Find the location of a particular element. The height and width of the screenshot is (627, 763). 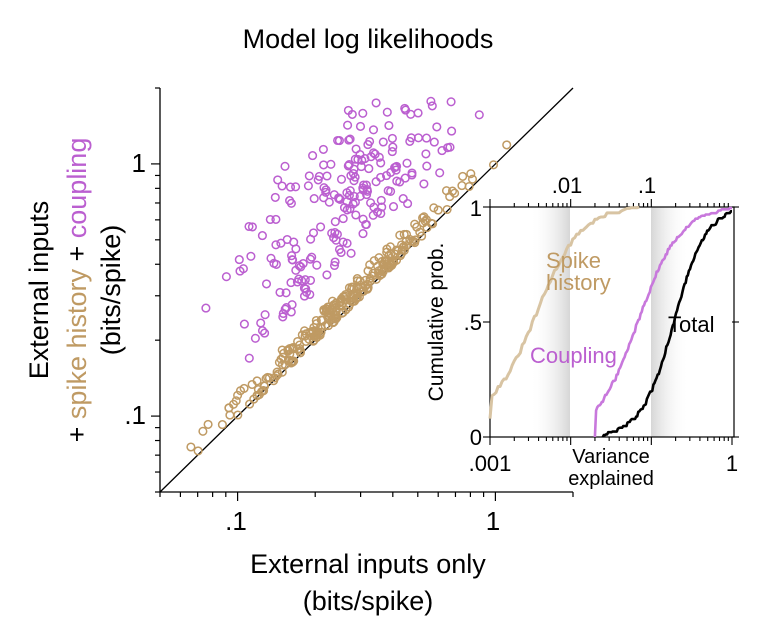

inset-ylabel-group: Cumulative prob. is located at coordinates (436, 322).